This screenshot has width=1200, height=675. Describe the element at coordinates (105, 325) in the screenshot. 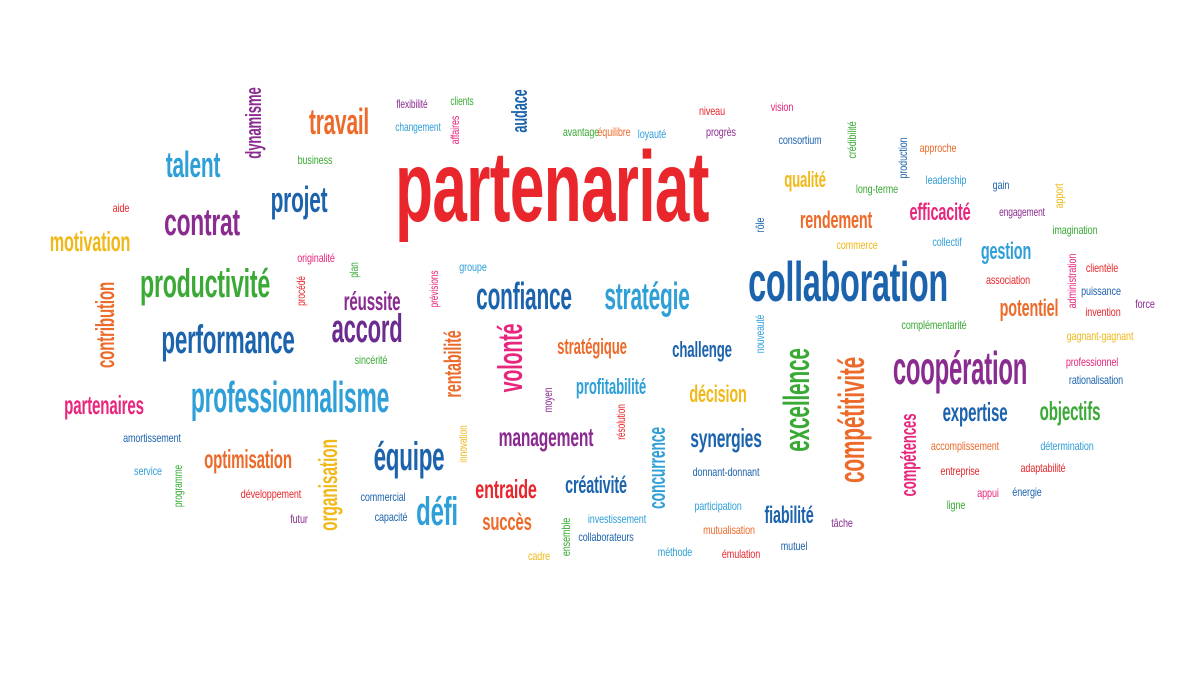

I see `word: contribution` at that location.